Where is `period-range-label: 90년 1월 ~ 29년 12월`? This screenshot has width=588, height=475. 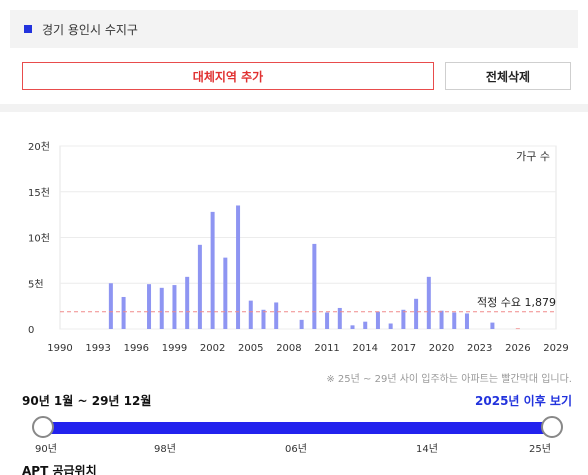
period-range-label: 90년 1월 ~ 29년 12월 is located at coordinates (87, 401).